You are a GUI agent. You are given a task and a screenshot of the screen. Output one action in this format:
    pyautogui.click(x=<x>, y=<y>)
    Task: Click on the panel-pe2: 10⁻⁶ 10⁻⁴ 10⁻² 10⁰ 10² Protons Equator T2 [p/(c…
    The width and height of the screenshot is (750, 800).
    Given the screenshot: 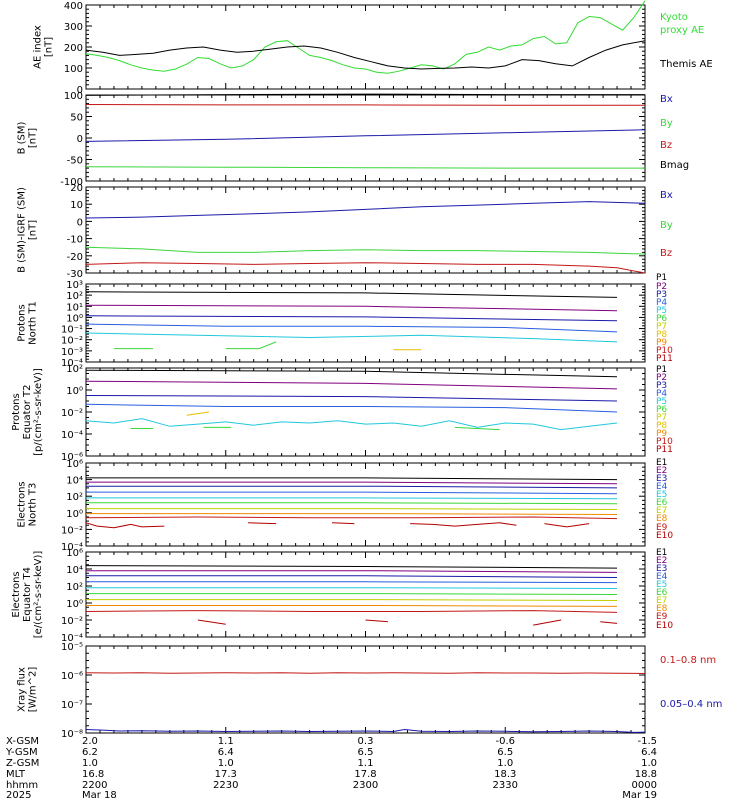 What is the action you would take?
    pyautogui.click(x=342, y=413)
    